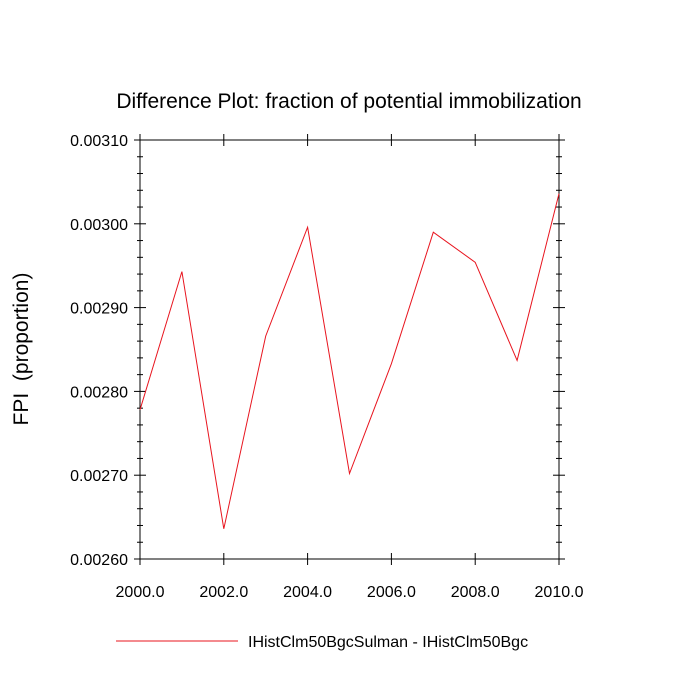  I want to click on y-tick-label: 0.00280, so click(99, 392).